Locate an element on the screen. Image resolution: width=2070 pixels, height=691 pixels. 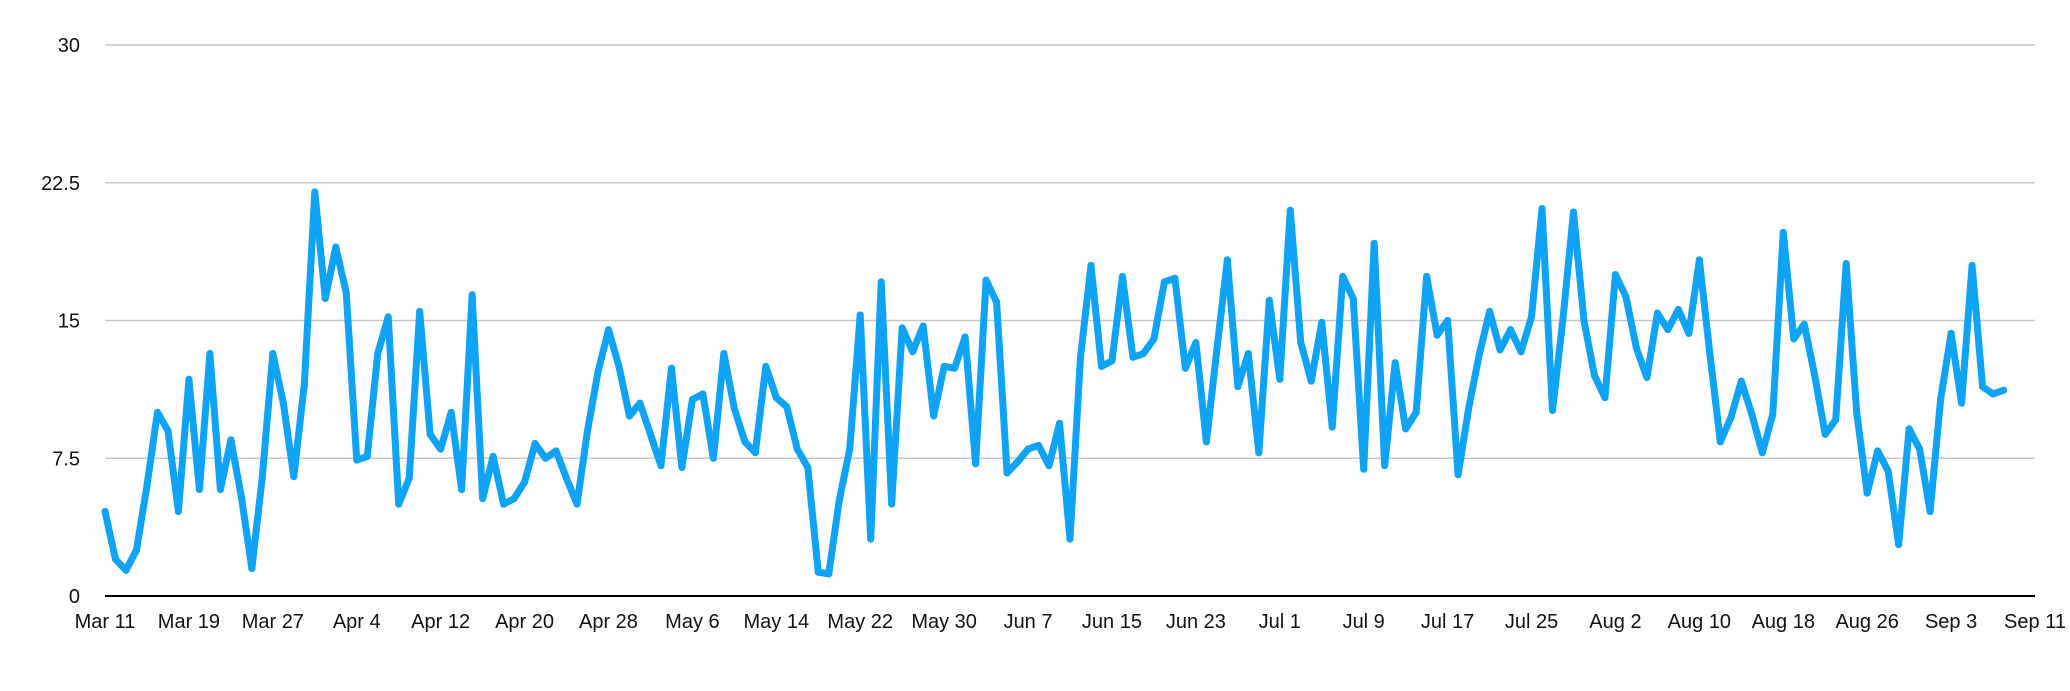
y-axis-tick-labels: 0 7.5 15 22.5 30 is located at coordinates (60, 321).